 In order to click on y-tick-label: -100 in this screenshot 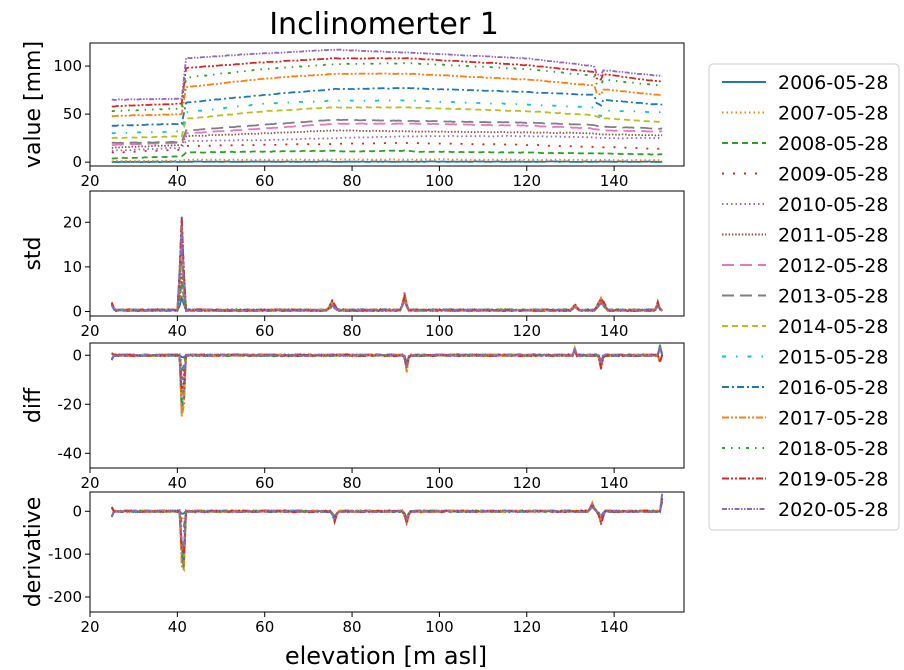, I will do `click(65, 554)`.